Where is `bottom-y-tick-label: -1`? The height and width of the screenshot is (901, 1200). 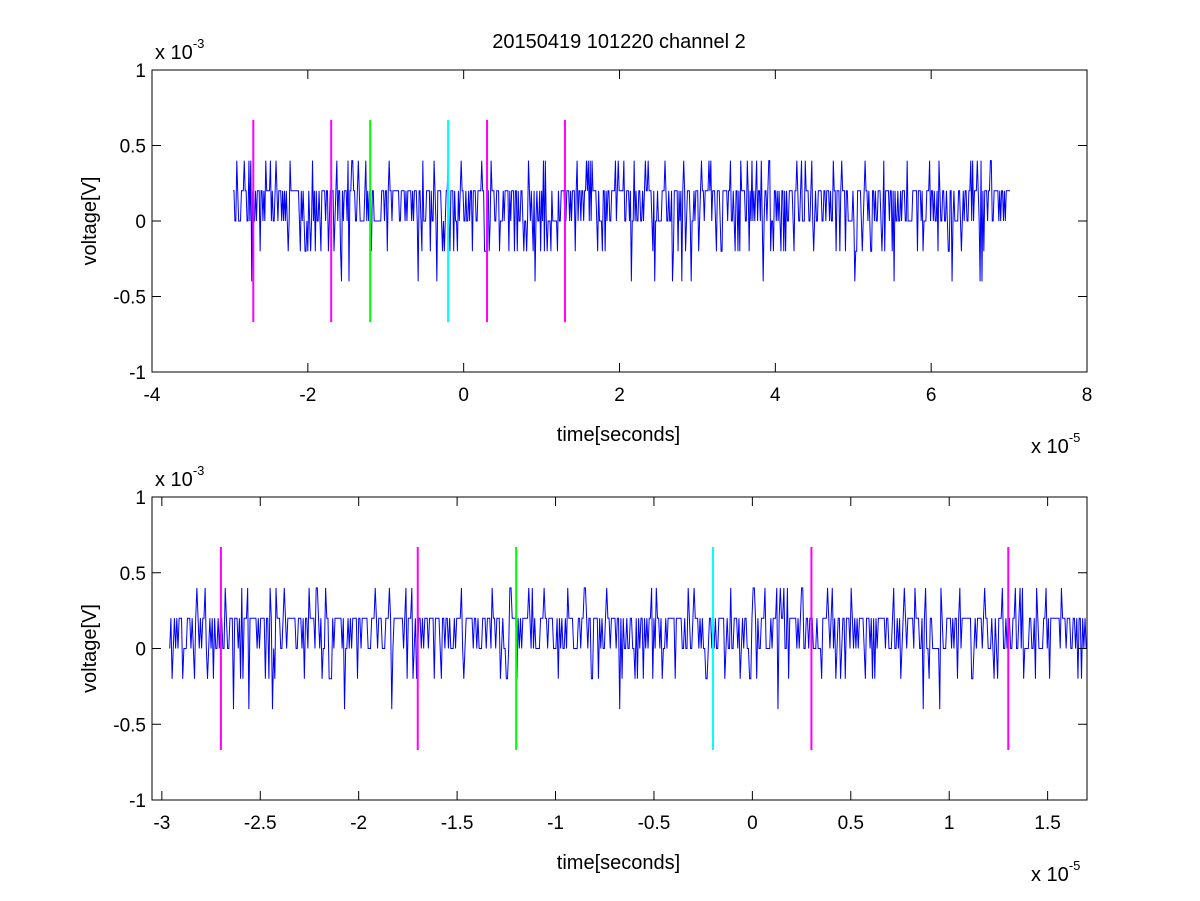 bottom-y-tick-label: -1 is located at coordinates (137, 801).